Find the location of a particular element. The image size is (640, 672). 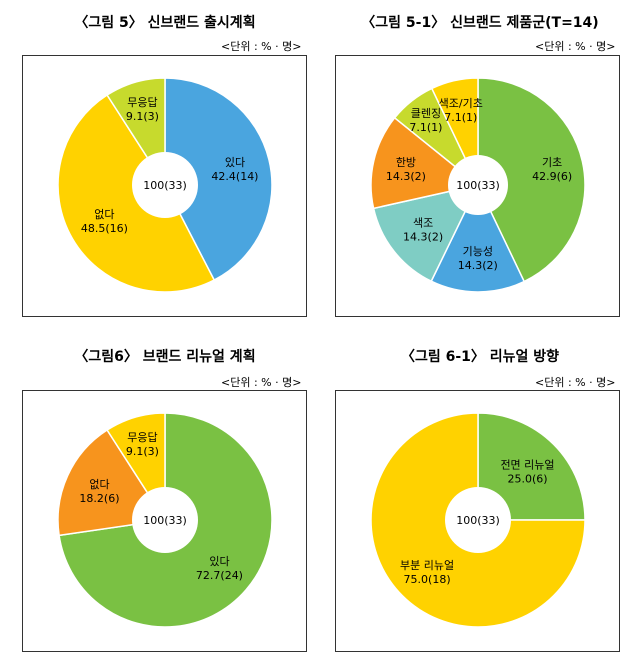

slice-name: 클렌징 is located at coordinates (426, 113).